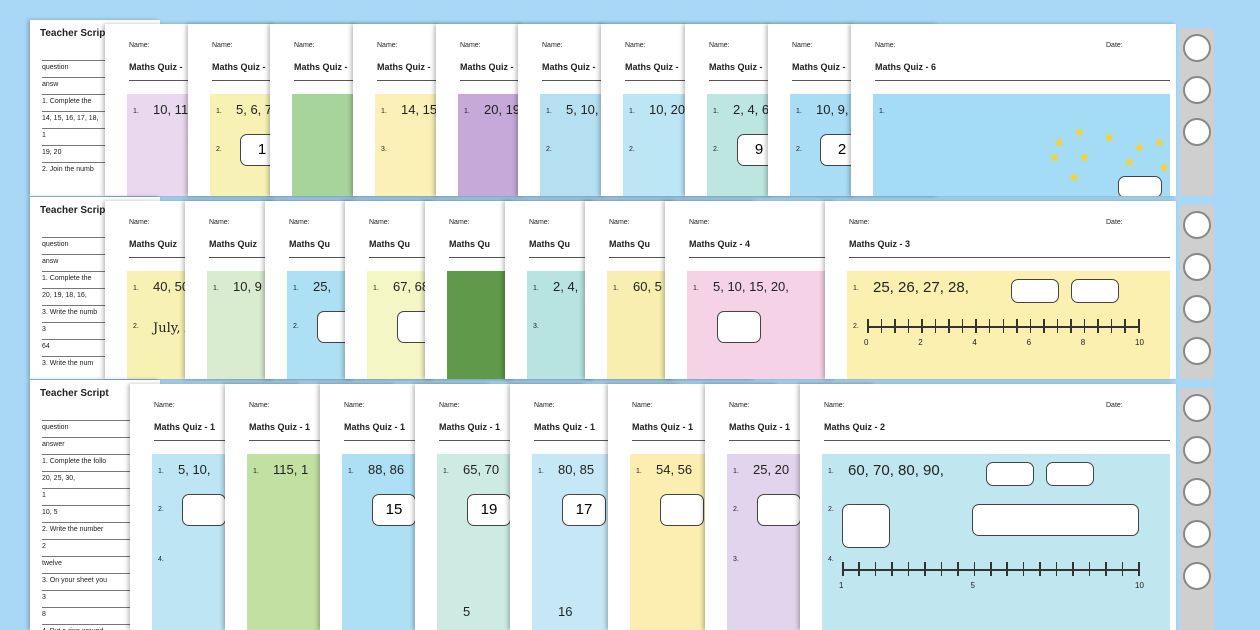  I want to click on quiz-title: Maths Quiz - 6, so click(906, 67).